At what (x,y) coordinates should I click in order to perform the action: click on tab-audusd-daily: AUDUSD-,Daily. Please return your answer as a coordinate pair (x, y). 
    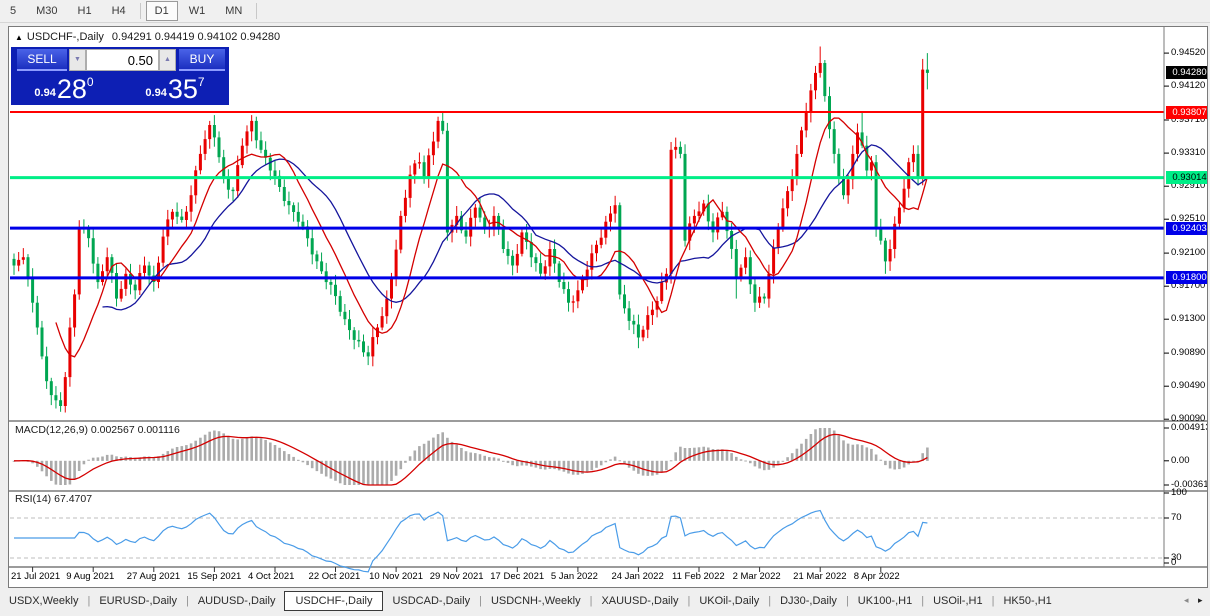
    Looking at the image, I should click on (236, 600).